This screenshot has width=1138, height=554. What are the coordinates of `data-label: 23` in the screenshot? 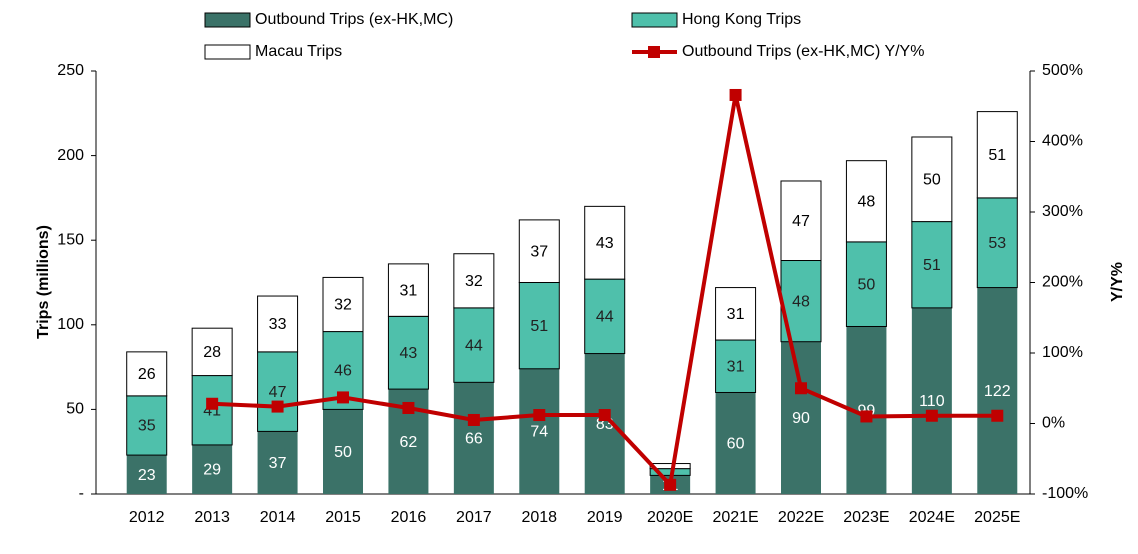 It's located at (147, 475).